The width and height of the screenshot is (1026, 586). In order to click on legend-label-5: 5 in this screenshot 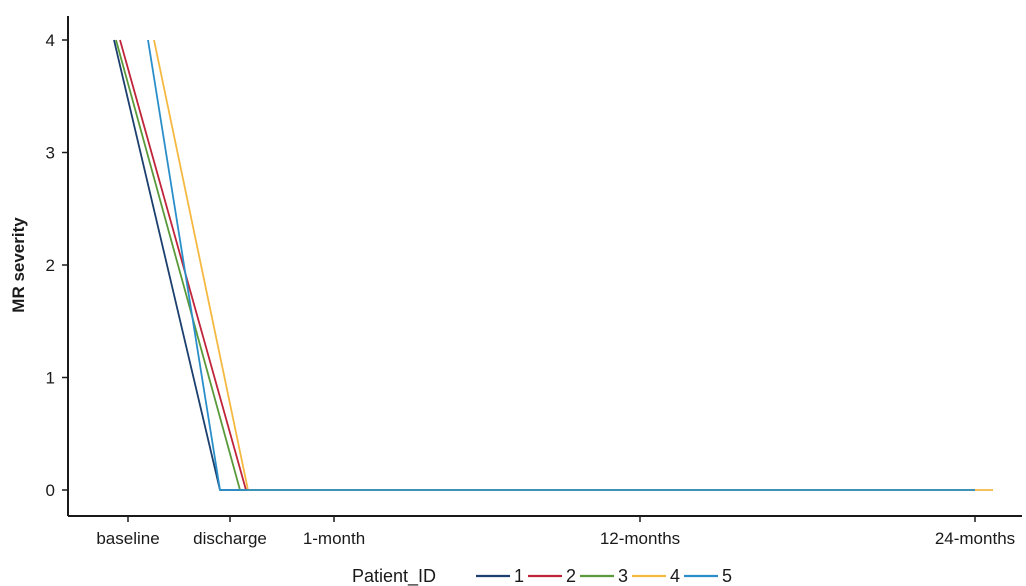, I will do `click(727, 576)`.